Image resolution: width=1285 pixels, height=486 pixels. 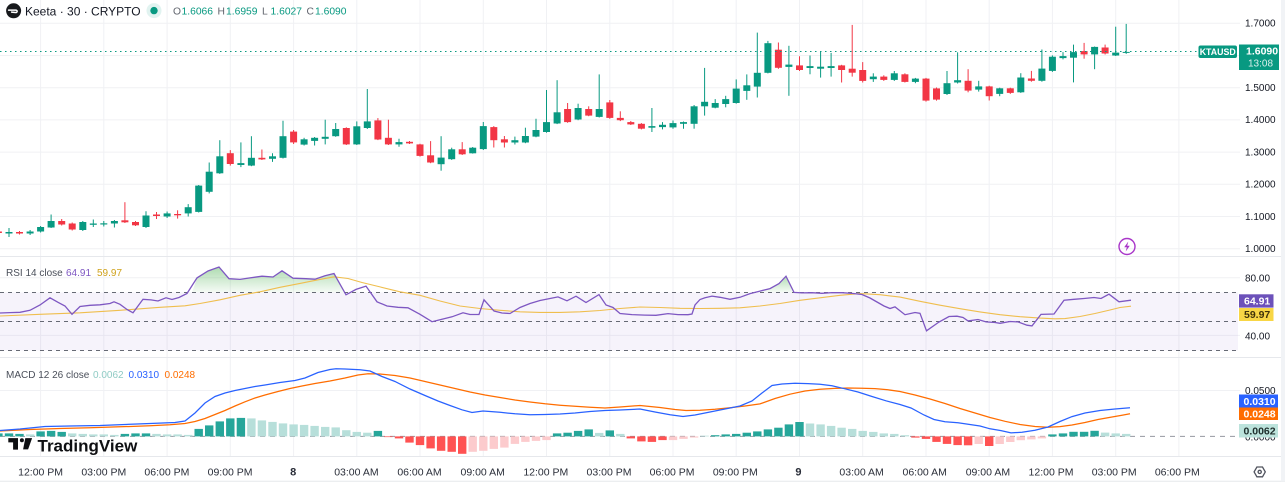 What do you see at coordinates (1260, 88) in the screenshot?
I see `svg-text: 1.5000` at bounding box center [1260, 88].